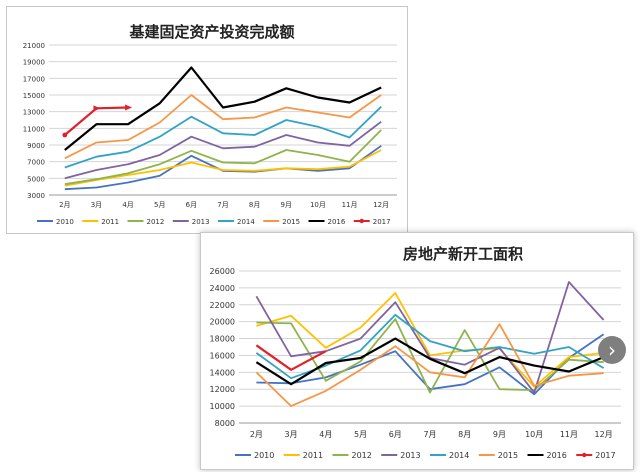 The image size is (640, 472). Describe the element at coordinates (36, 163) in the screenshot. I see `y-tick-label: 7000` at that location.